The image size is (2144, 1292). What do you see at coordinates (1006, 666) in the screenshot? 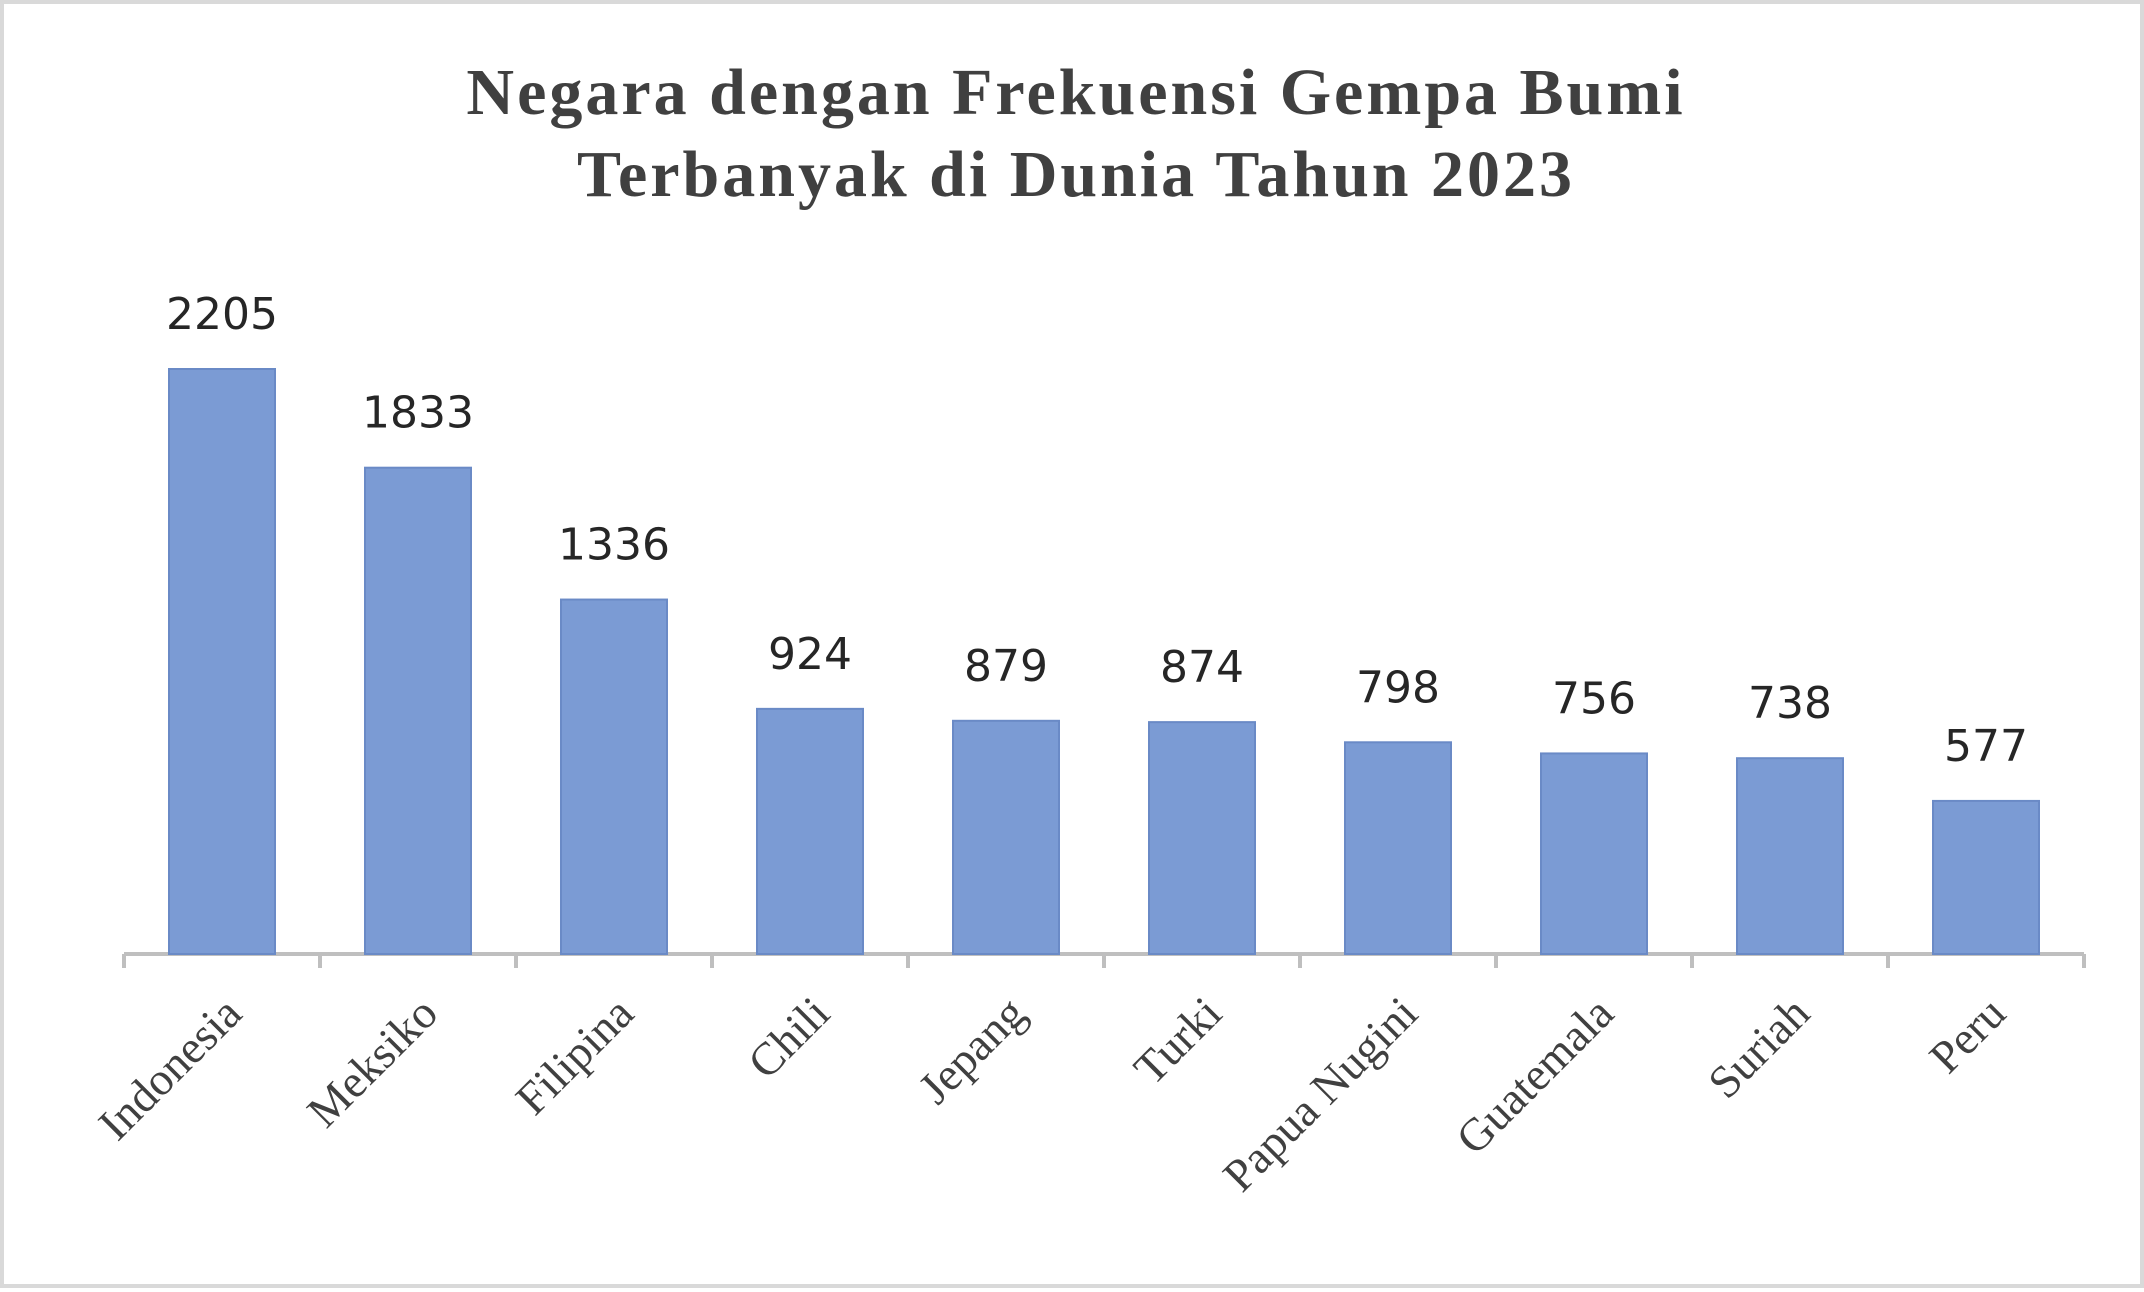
I see `data-label: 879` at bounding box center [1006, 666].